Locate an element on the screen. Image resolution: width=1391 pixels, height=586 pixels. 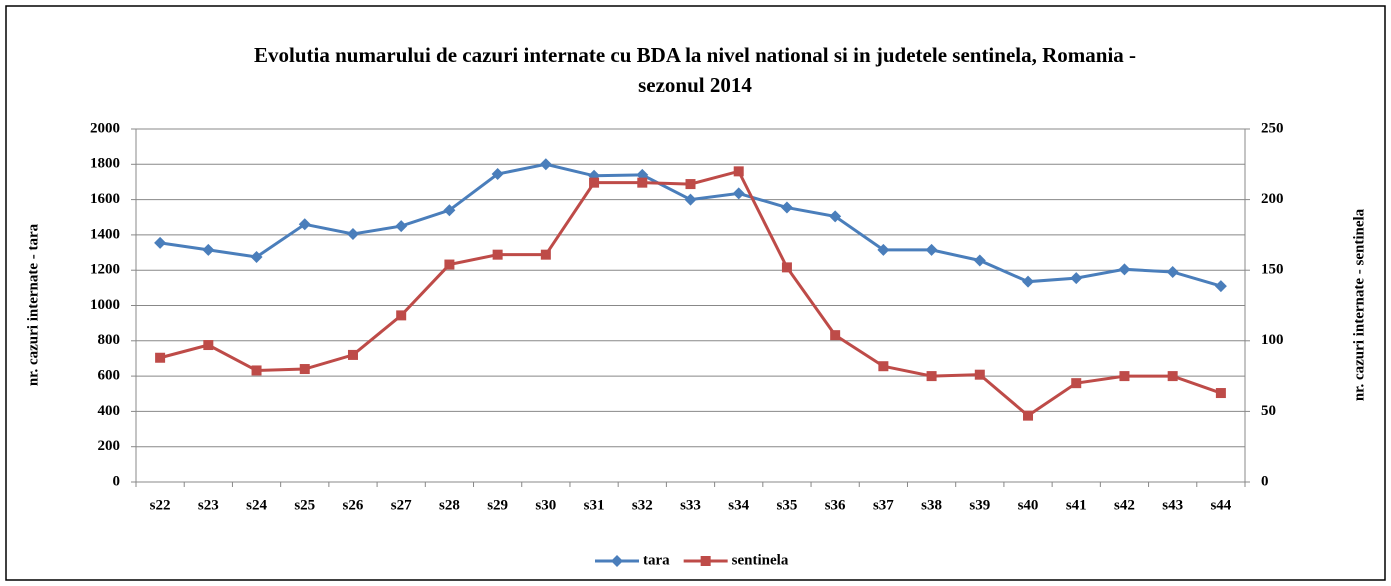
y-tick-label: 1600 is located at coordinates (105, 199).